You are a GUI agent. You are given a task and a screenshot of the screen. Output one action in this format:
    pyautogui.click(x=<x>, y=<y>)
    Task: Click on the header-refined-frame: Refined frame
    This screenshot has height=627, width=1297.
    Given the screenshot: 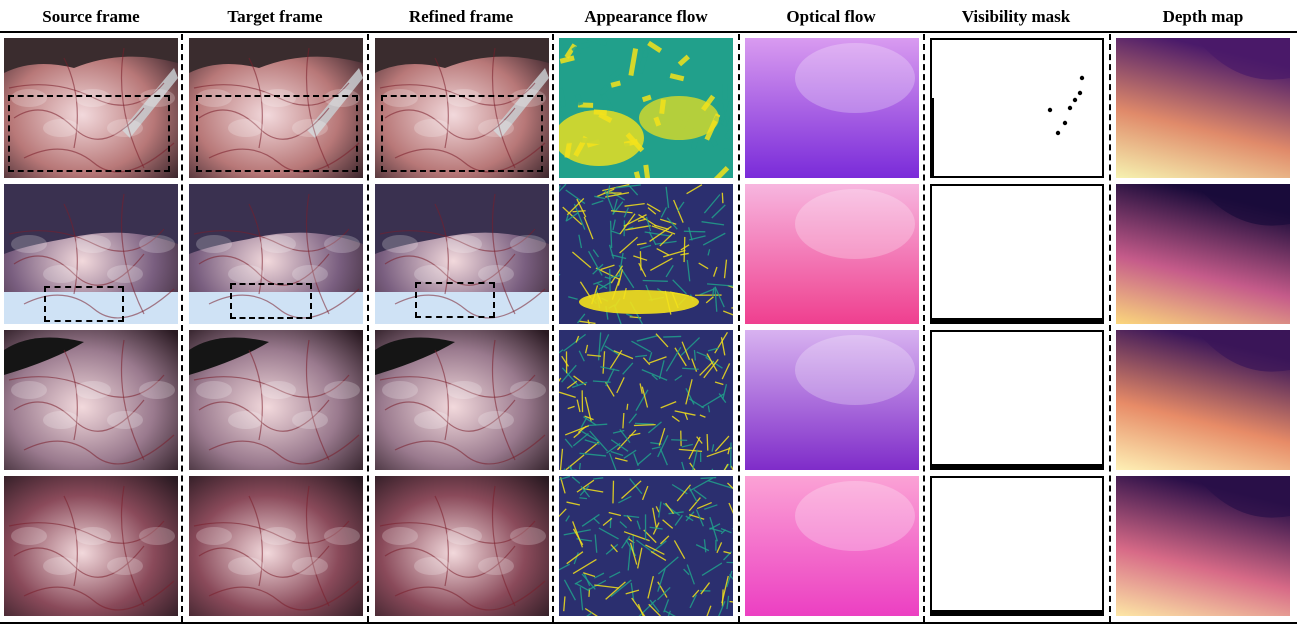 What is the action you would take?
    pyautogui.click(x=461, y=16)
    